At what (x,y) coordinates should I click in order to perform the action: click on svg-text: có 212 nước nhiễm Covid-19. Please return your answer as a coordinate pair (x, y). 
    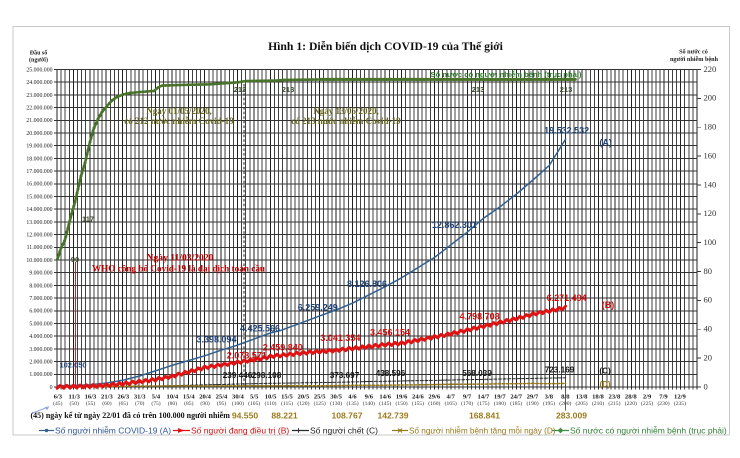
    Looking at the image, I should click on (179, 121).